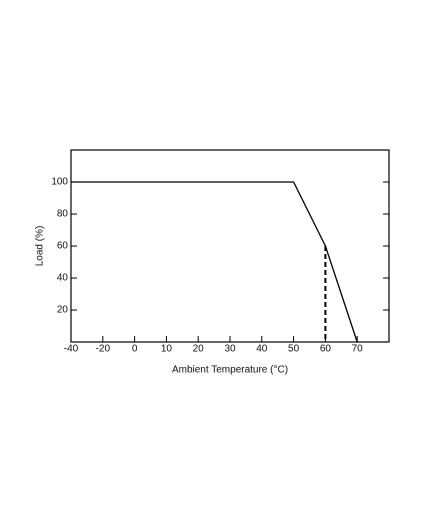 This screenshot has height=528, width=430. I want to click on x-tick-label: 0, so click(135, 349).